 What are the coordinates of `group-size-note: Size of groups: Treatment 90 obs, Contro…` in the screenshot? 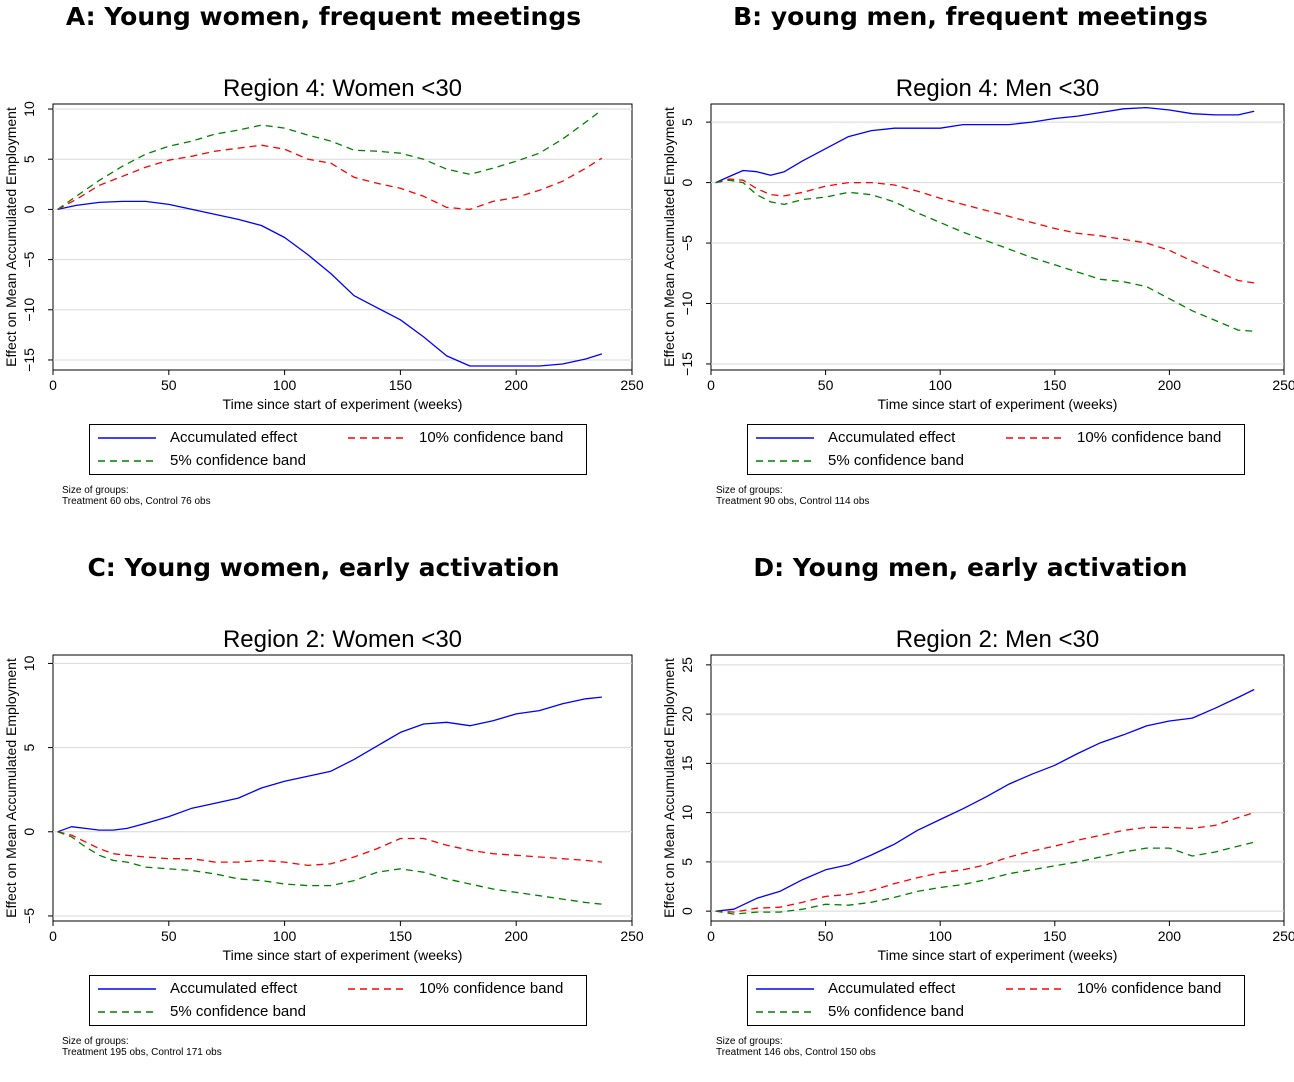 It's located at (792, 496).